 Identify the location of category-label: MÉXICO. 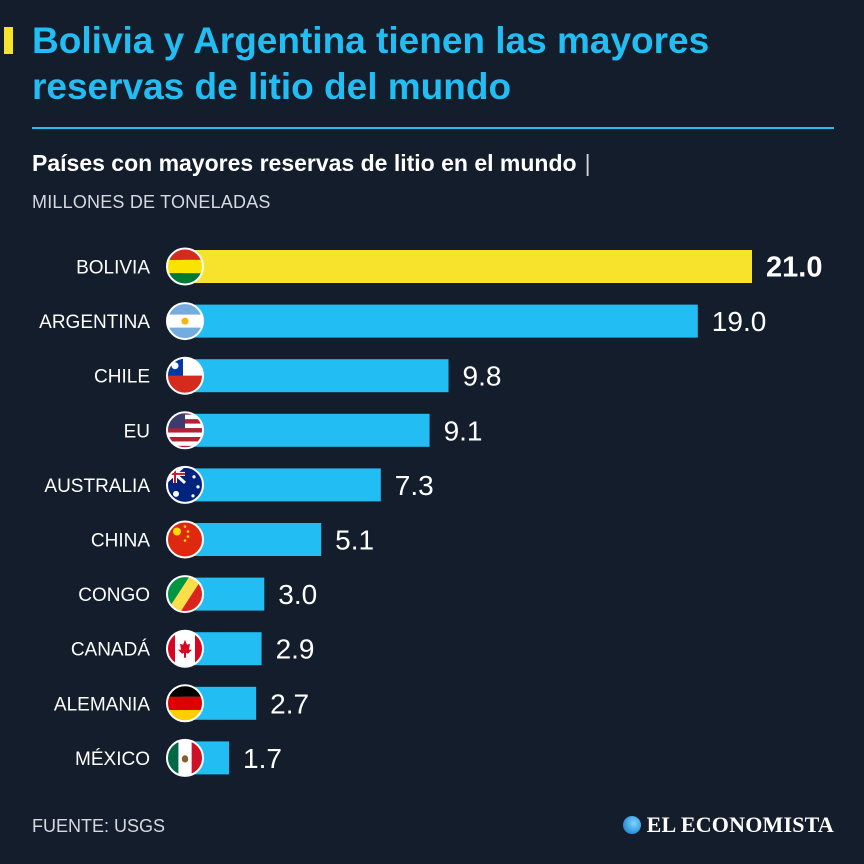
(112, 759).